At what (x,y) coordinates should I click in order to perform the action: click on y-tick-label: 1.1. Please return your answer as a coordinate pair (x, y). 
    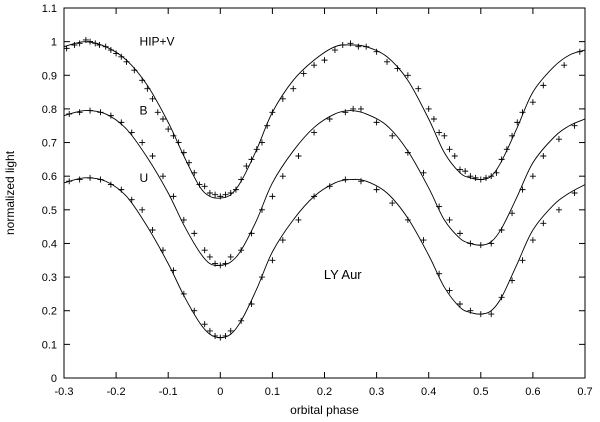
    Looking at the image, I should click on (49, 9).